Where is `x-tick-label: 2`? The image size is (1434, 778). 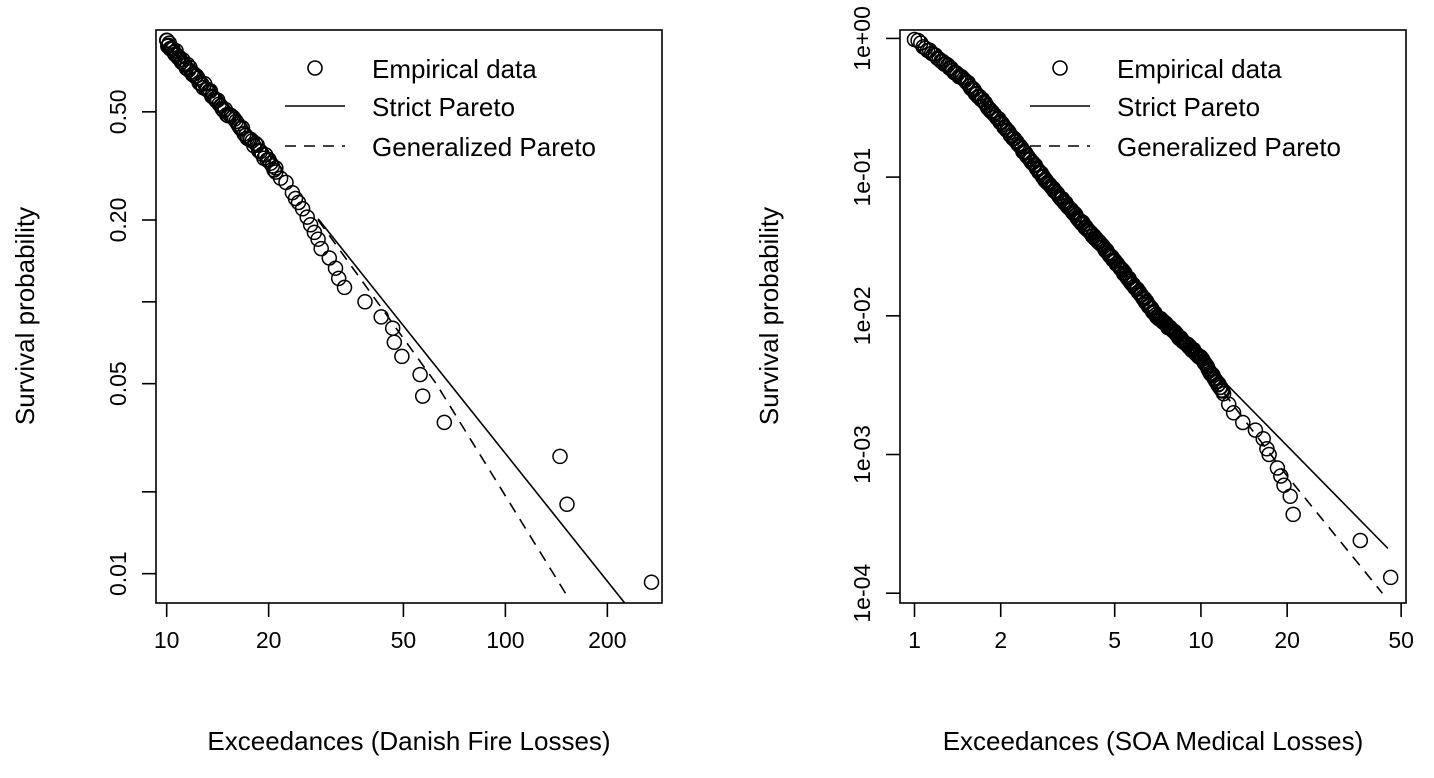 x-tick-label: 2 is located at coordinates (1000, 640).